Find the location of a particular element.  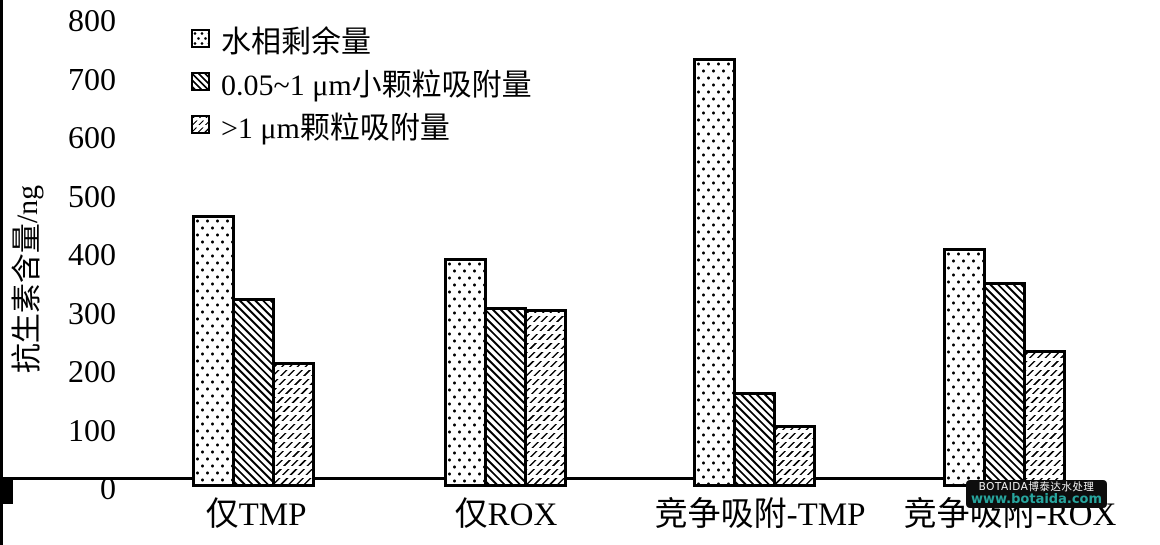

bar-竞争吸附-TMP-s1 is located at coordinates (714, 272).